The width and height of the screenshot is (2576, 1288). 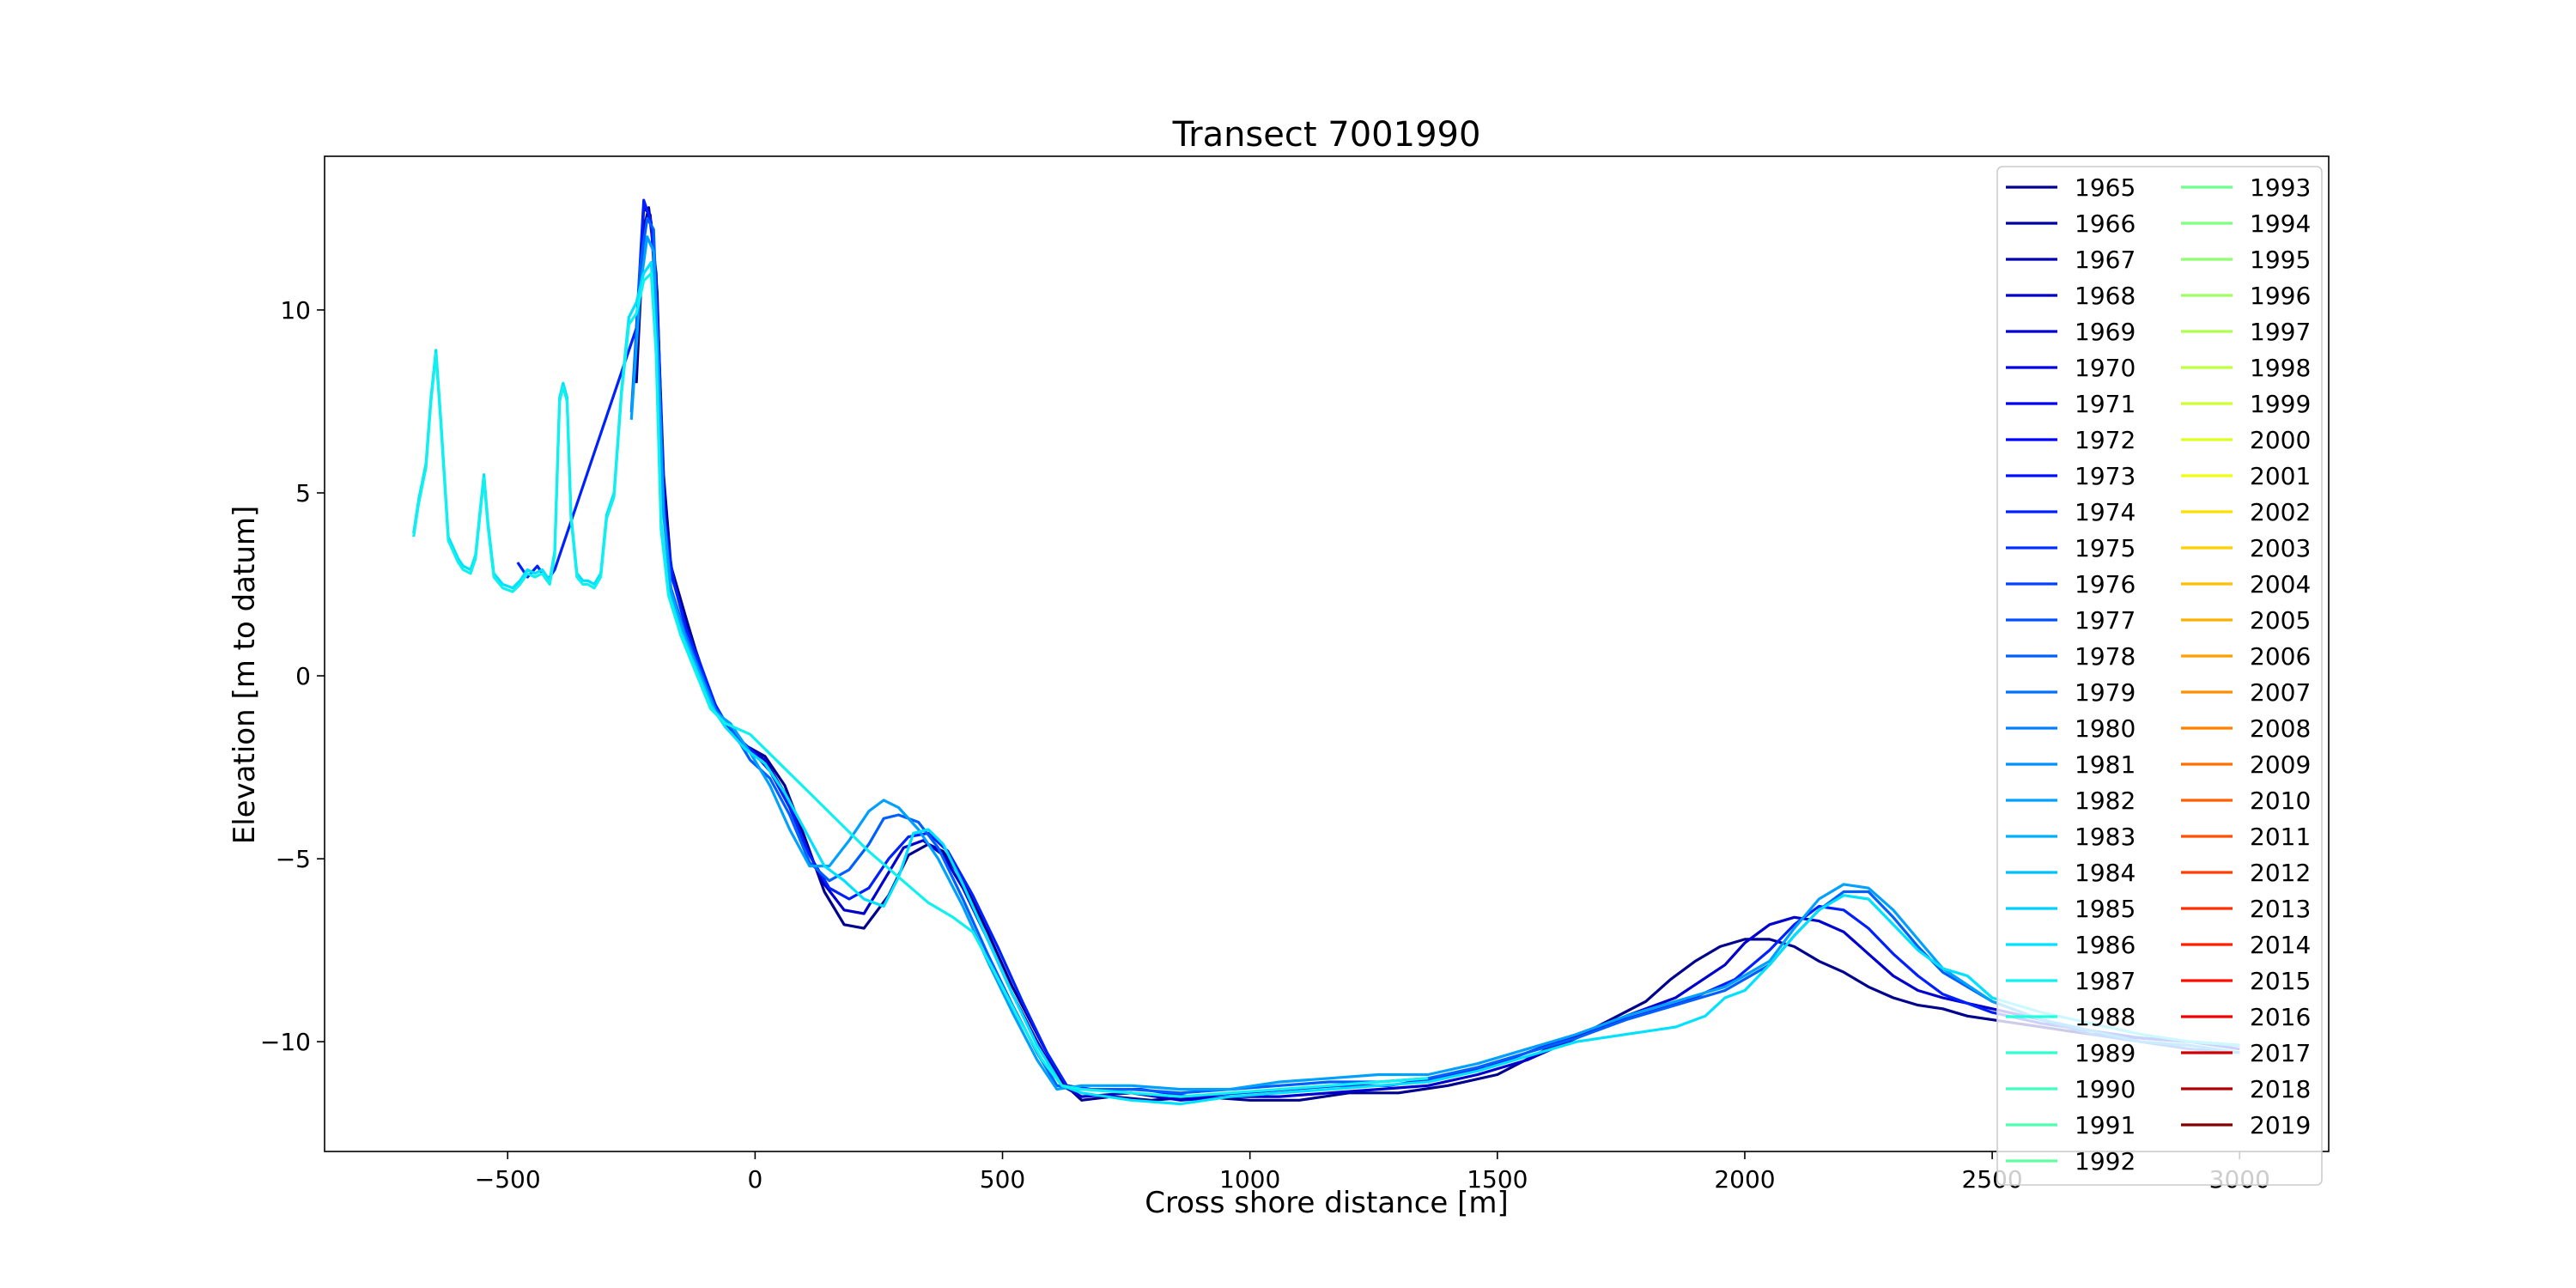 I want to click on legend-label: 2003, so click(x=2280, y=548).